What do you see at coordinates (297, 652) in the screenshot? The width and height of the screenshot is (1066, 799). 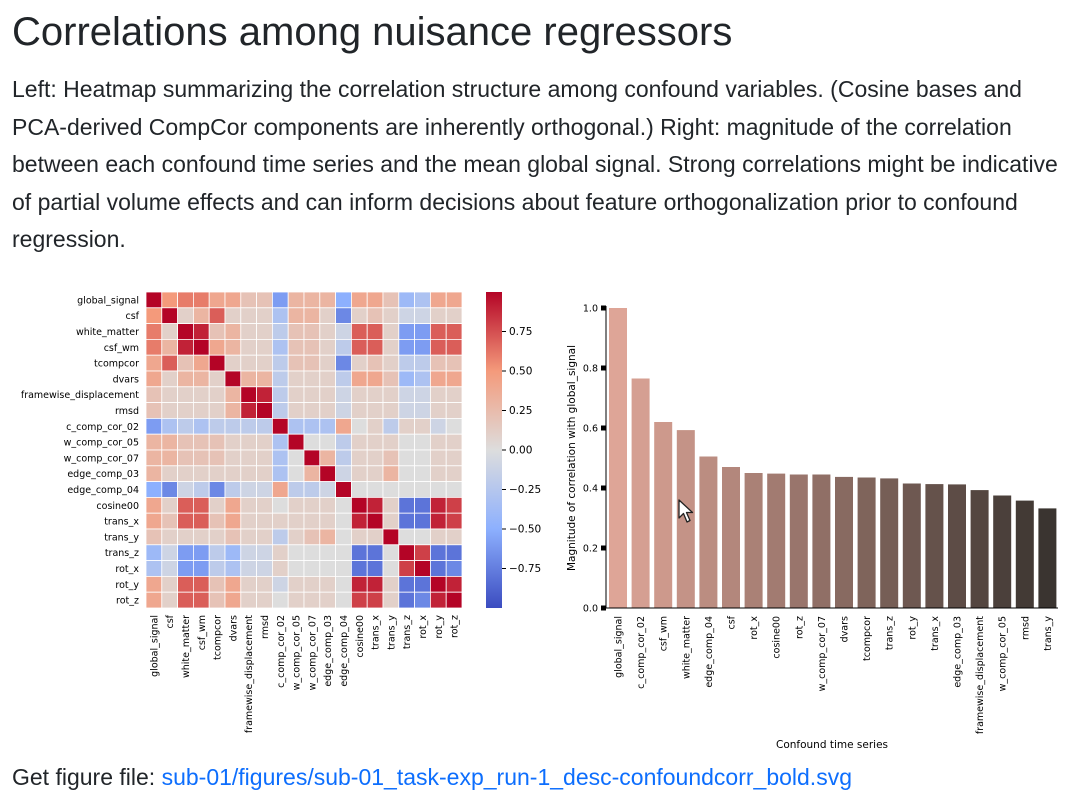 I see `heatmap-col-label: w_comp_cor_05` at bounding box center [297, 652].